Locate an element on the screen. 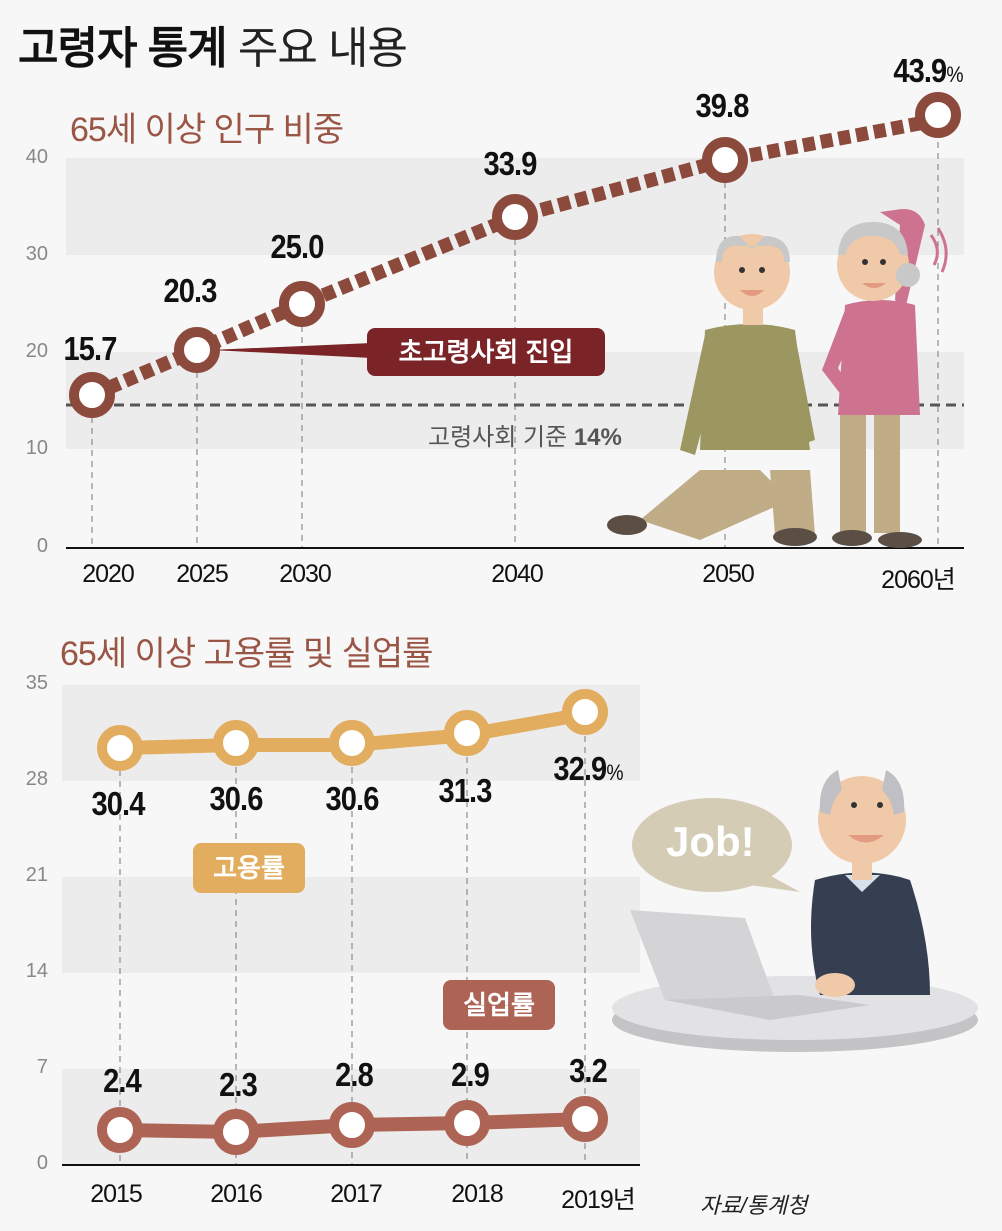  chart2-ytick: 0 is located at coordinates (42, 1163).